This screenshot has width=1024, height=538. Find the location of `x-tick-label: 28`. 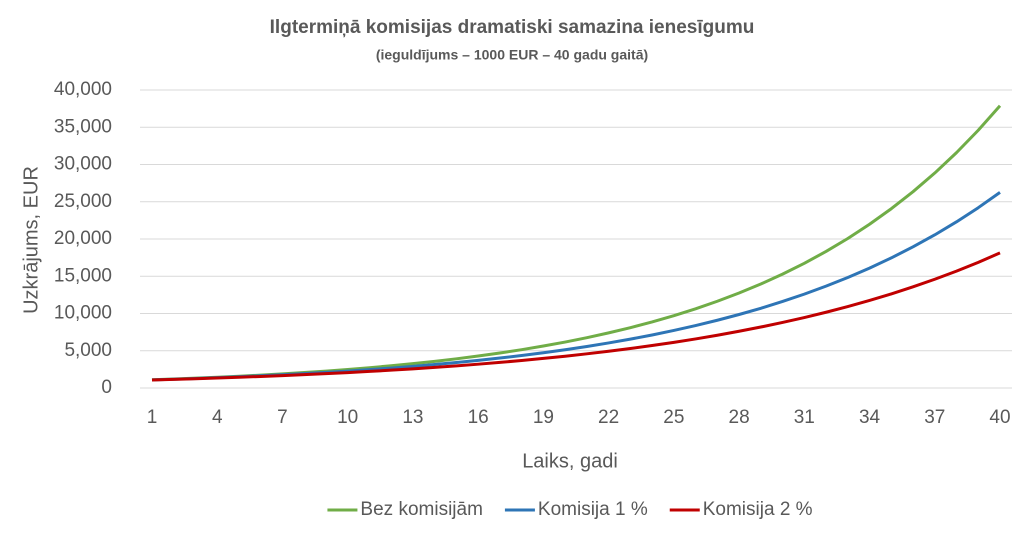

x-tick-label: 28 is located at coordinates (739, 417).